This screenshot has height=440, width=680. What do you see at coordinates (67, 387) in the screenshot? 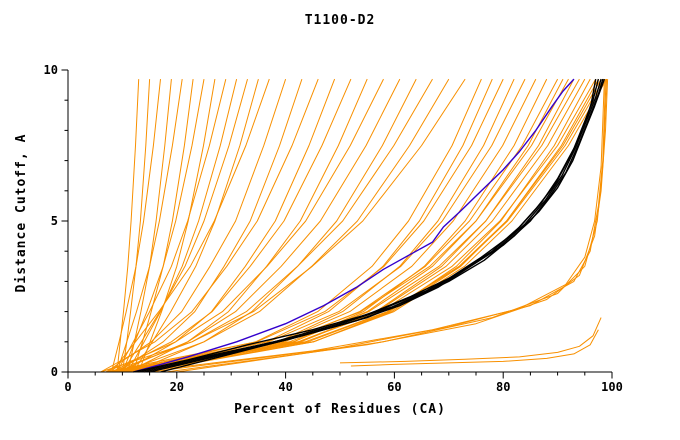
I see `x-tick-label: 0` at bounding box center [67, 387].